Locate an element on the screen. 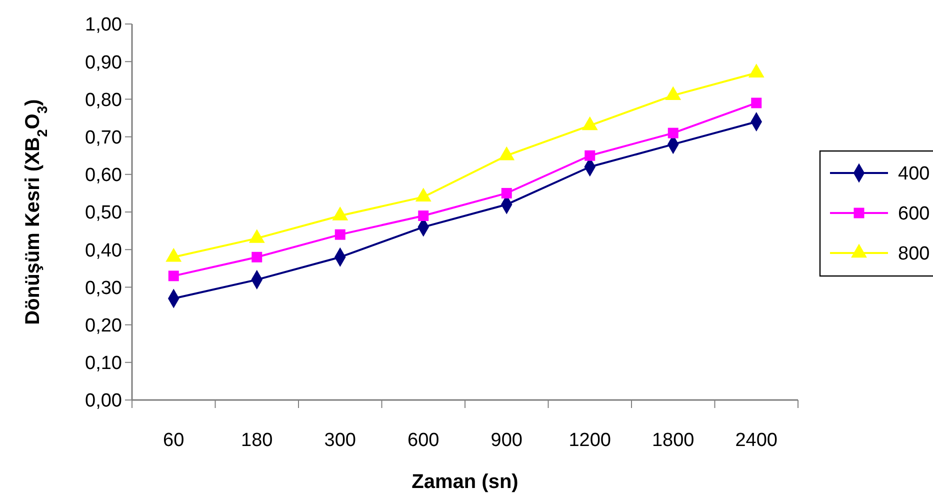  y-tick-label: 0,10 is located at coordinates (103, 363).